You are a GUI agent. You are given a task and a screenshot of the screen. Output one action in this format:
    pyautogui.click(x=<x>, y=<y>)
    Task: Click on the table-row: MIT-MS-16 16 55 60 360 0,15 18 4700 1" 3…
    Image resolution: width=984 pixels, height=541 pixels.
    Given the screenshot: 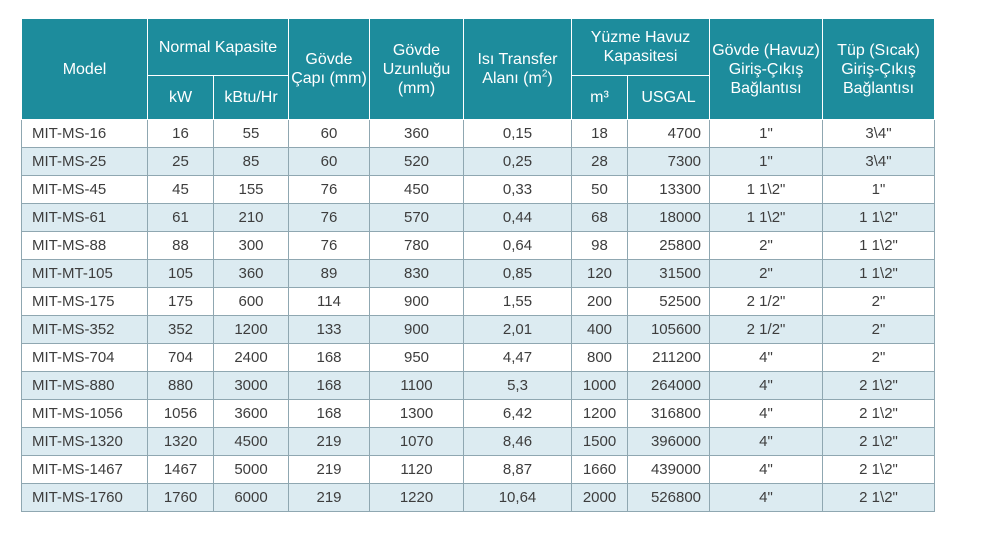 What is the action you would take?
    pyautogui.click(x=478, y=133)
    